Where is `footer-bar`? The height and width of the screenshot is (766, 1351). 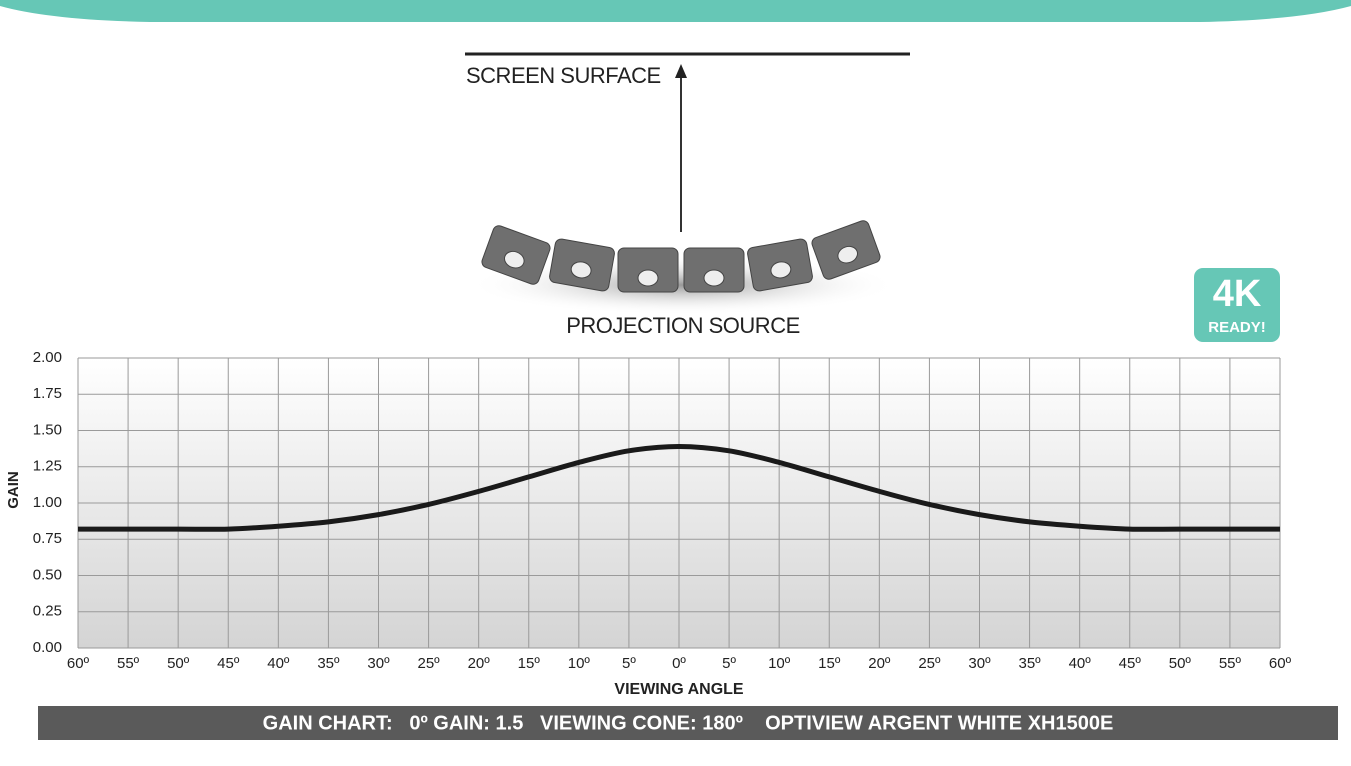 footer-bar is located at coordinates (688, 723).